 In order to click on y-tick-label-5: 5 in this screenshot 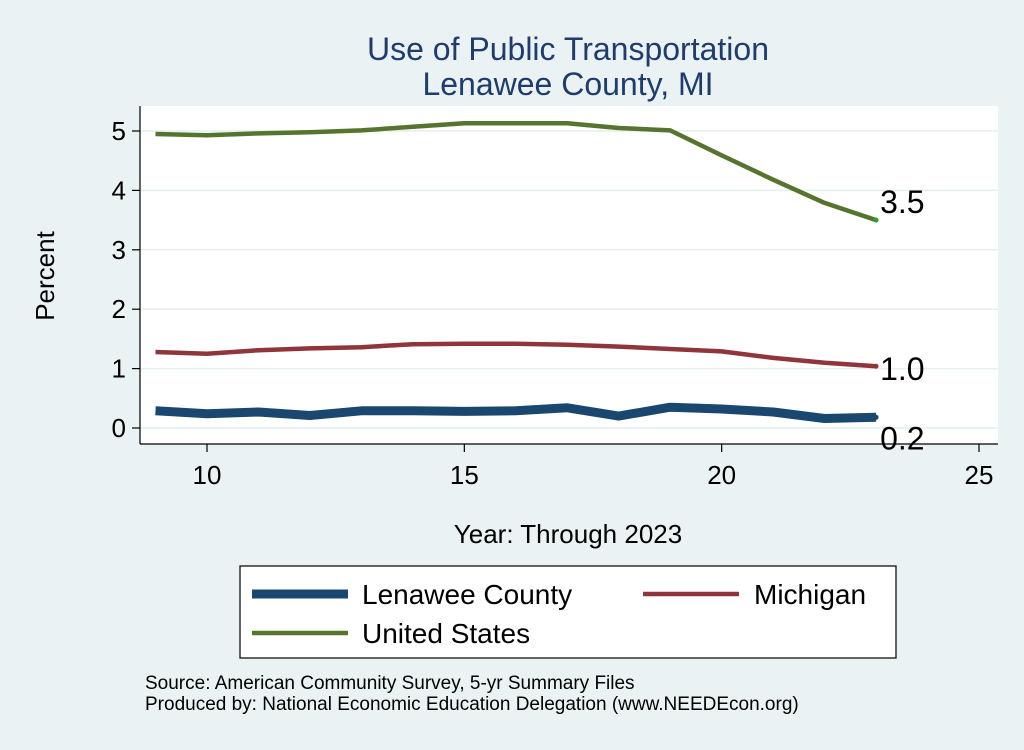, I will do `click(119, 131)`.